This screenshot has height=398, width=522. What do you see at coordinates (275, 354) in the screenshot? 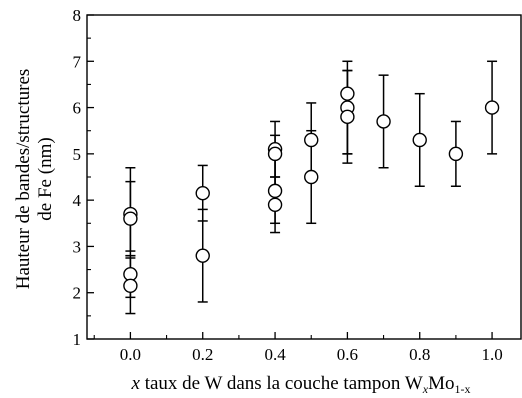
I see `x-tick-label: 0.4` at bounding box center [275, 354].